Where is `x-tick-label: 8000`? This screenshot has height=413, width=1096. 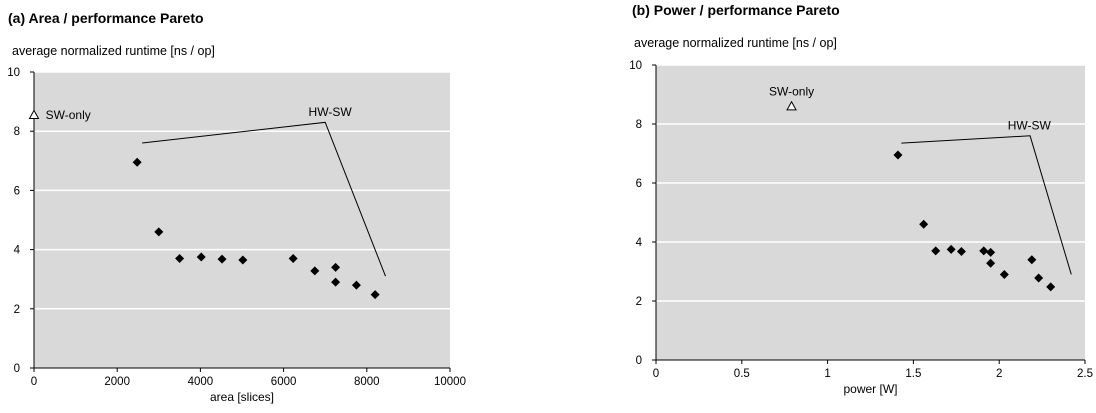 x-tick-label: 8000 is located at coordinates (367, 382).